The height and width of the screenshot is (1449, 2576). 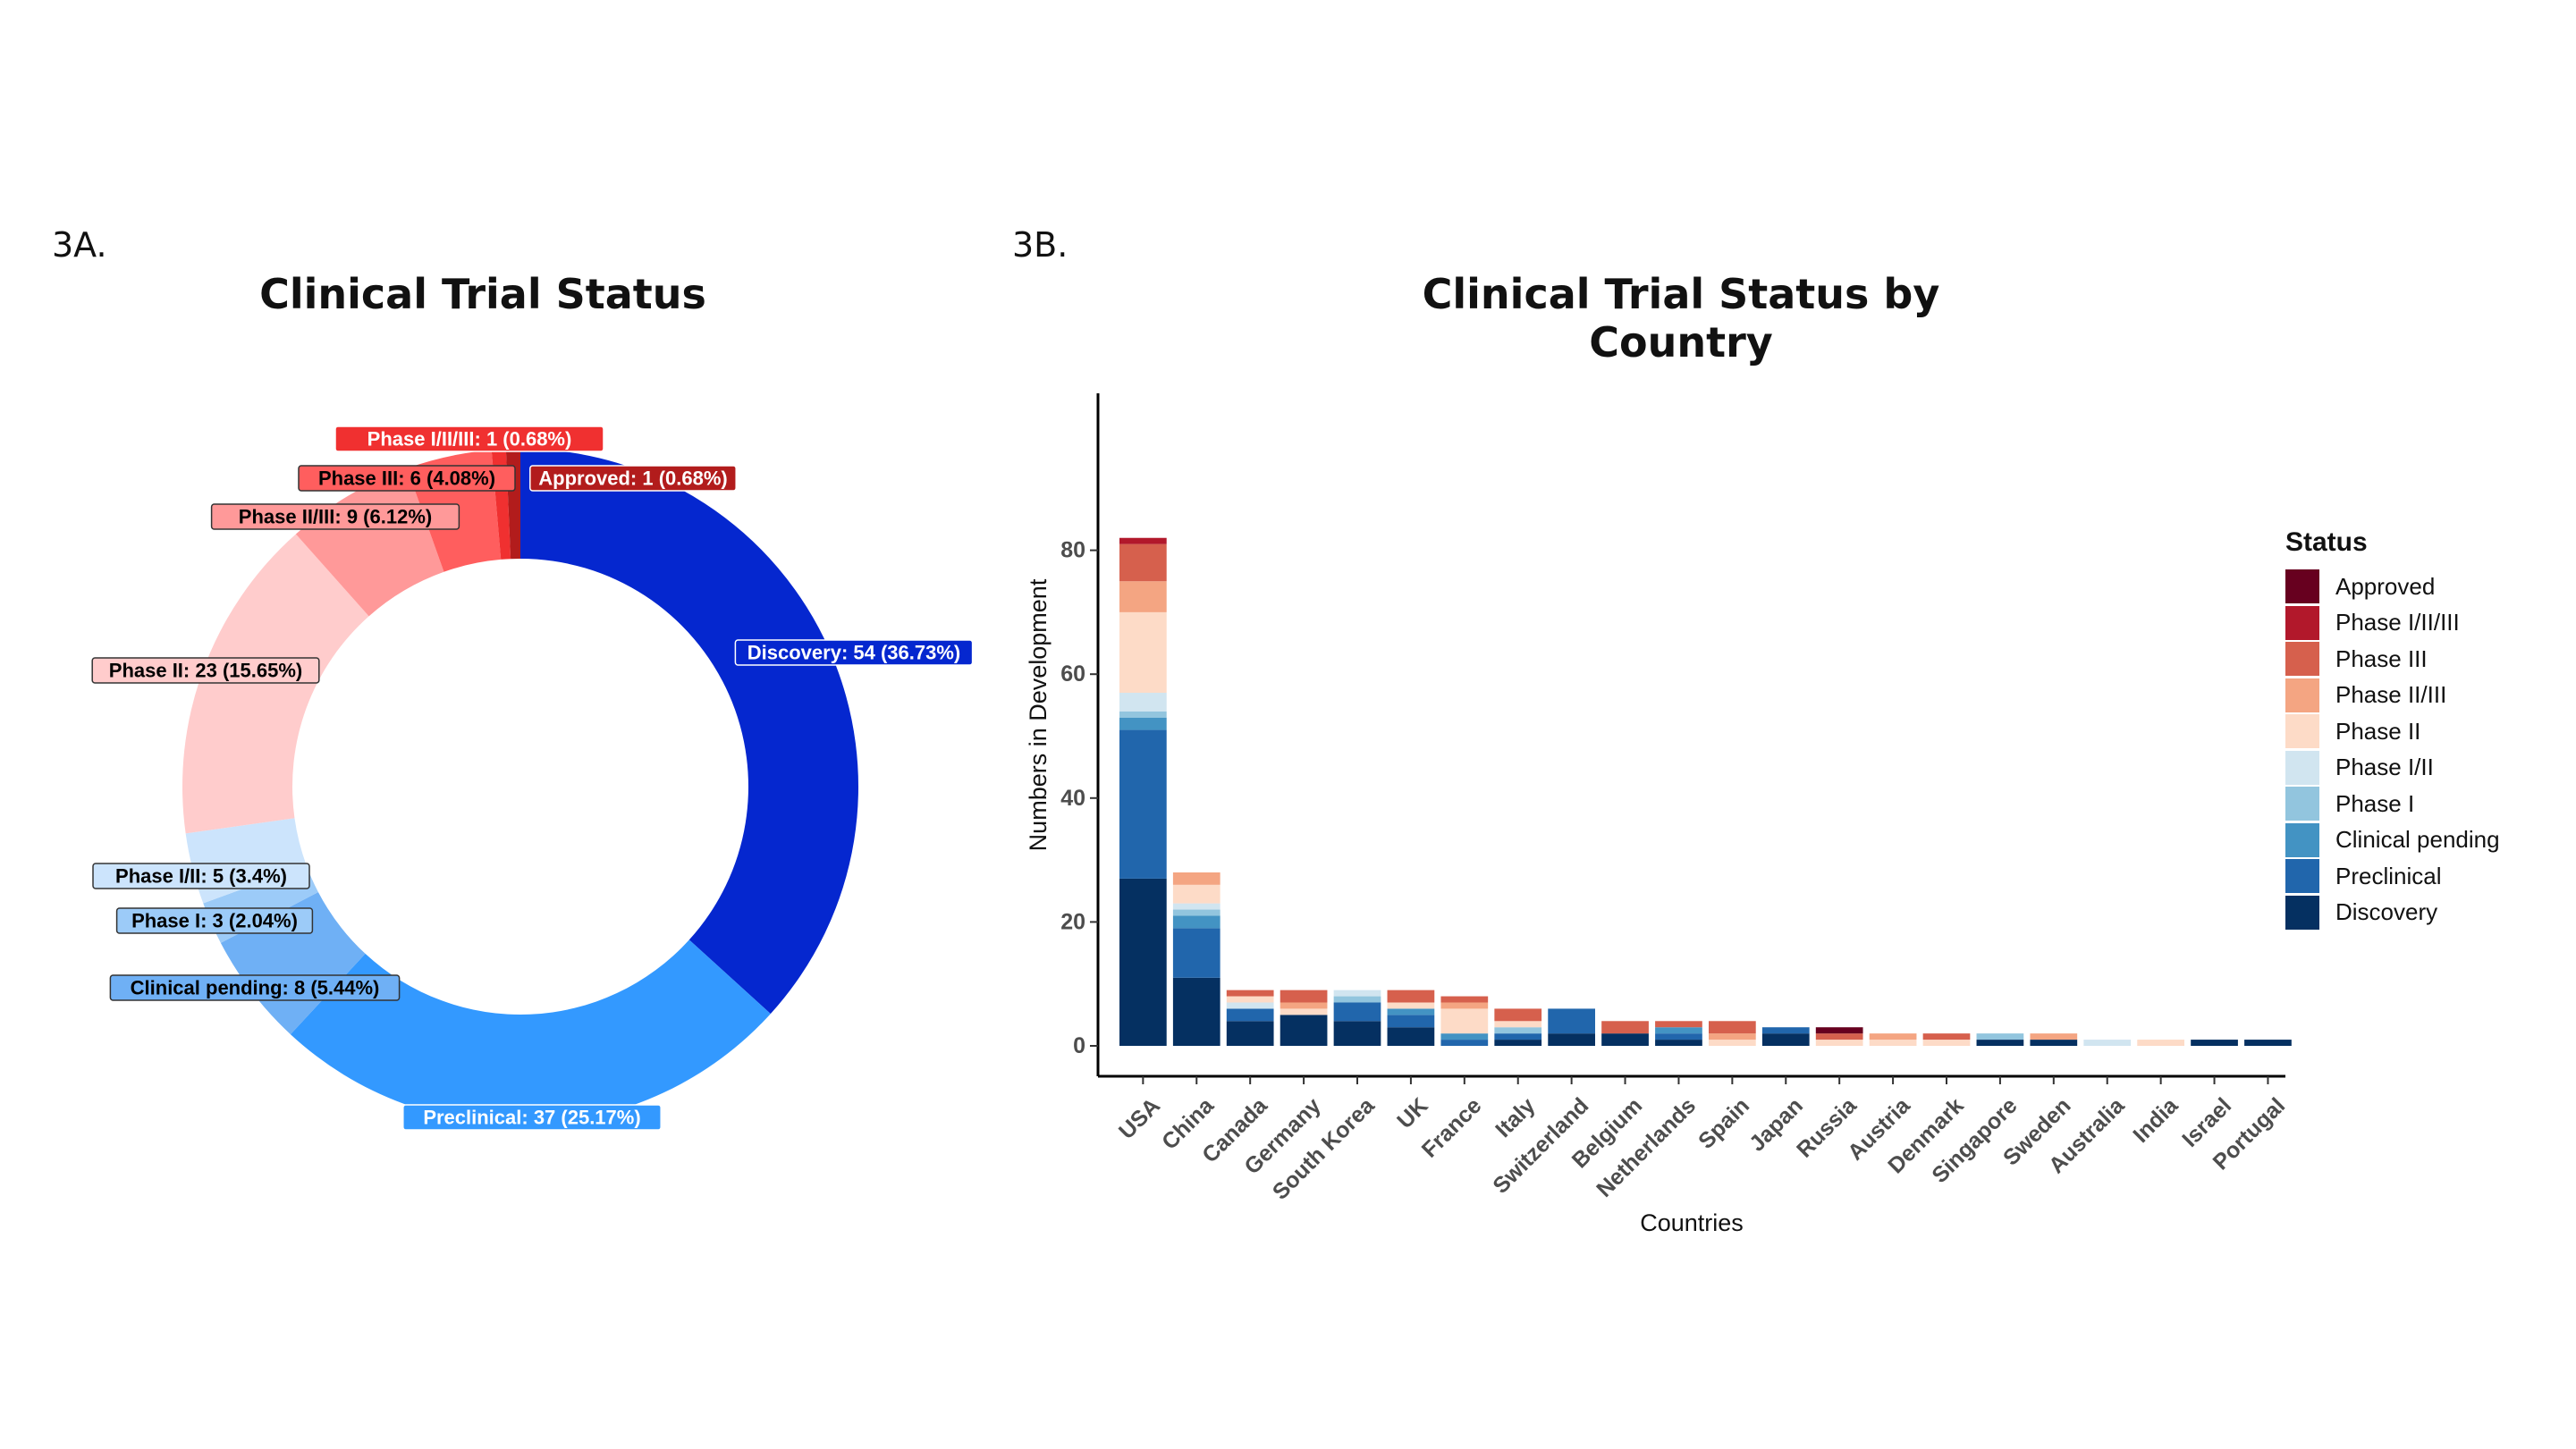 I want to click on donut-label-phase-i-ii-iii: Phase I/II/III: 1 (0.68%), so click(x=469, y=439).